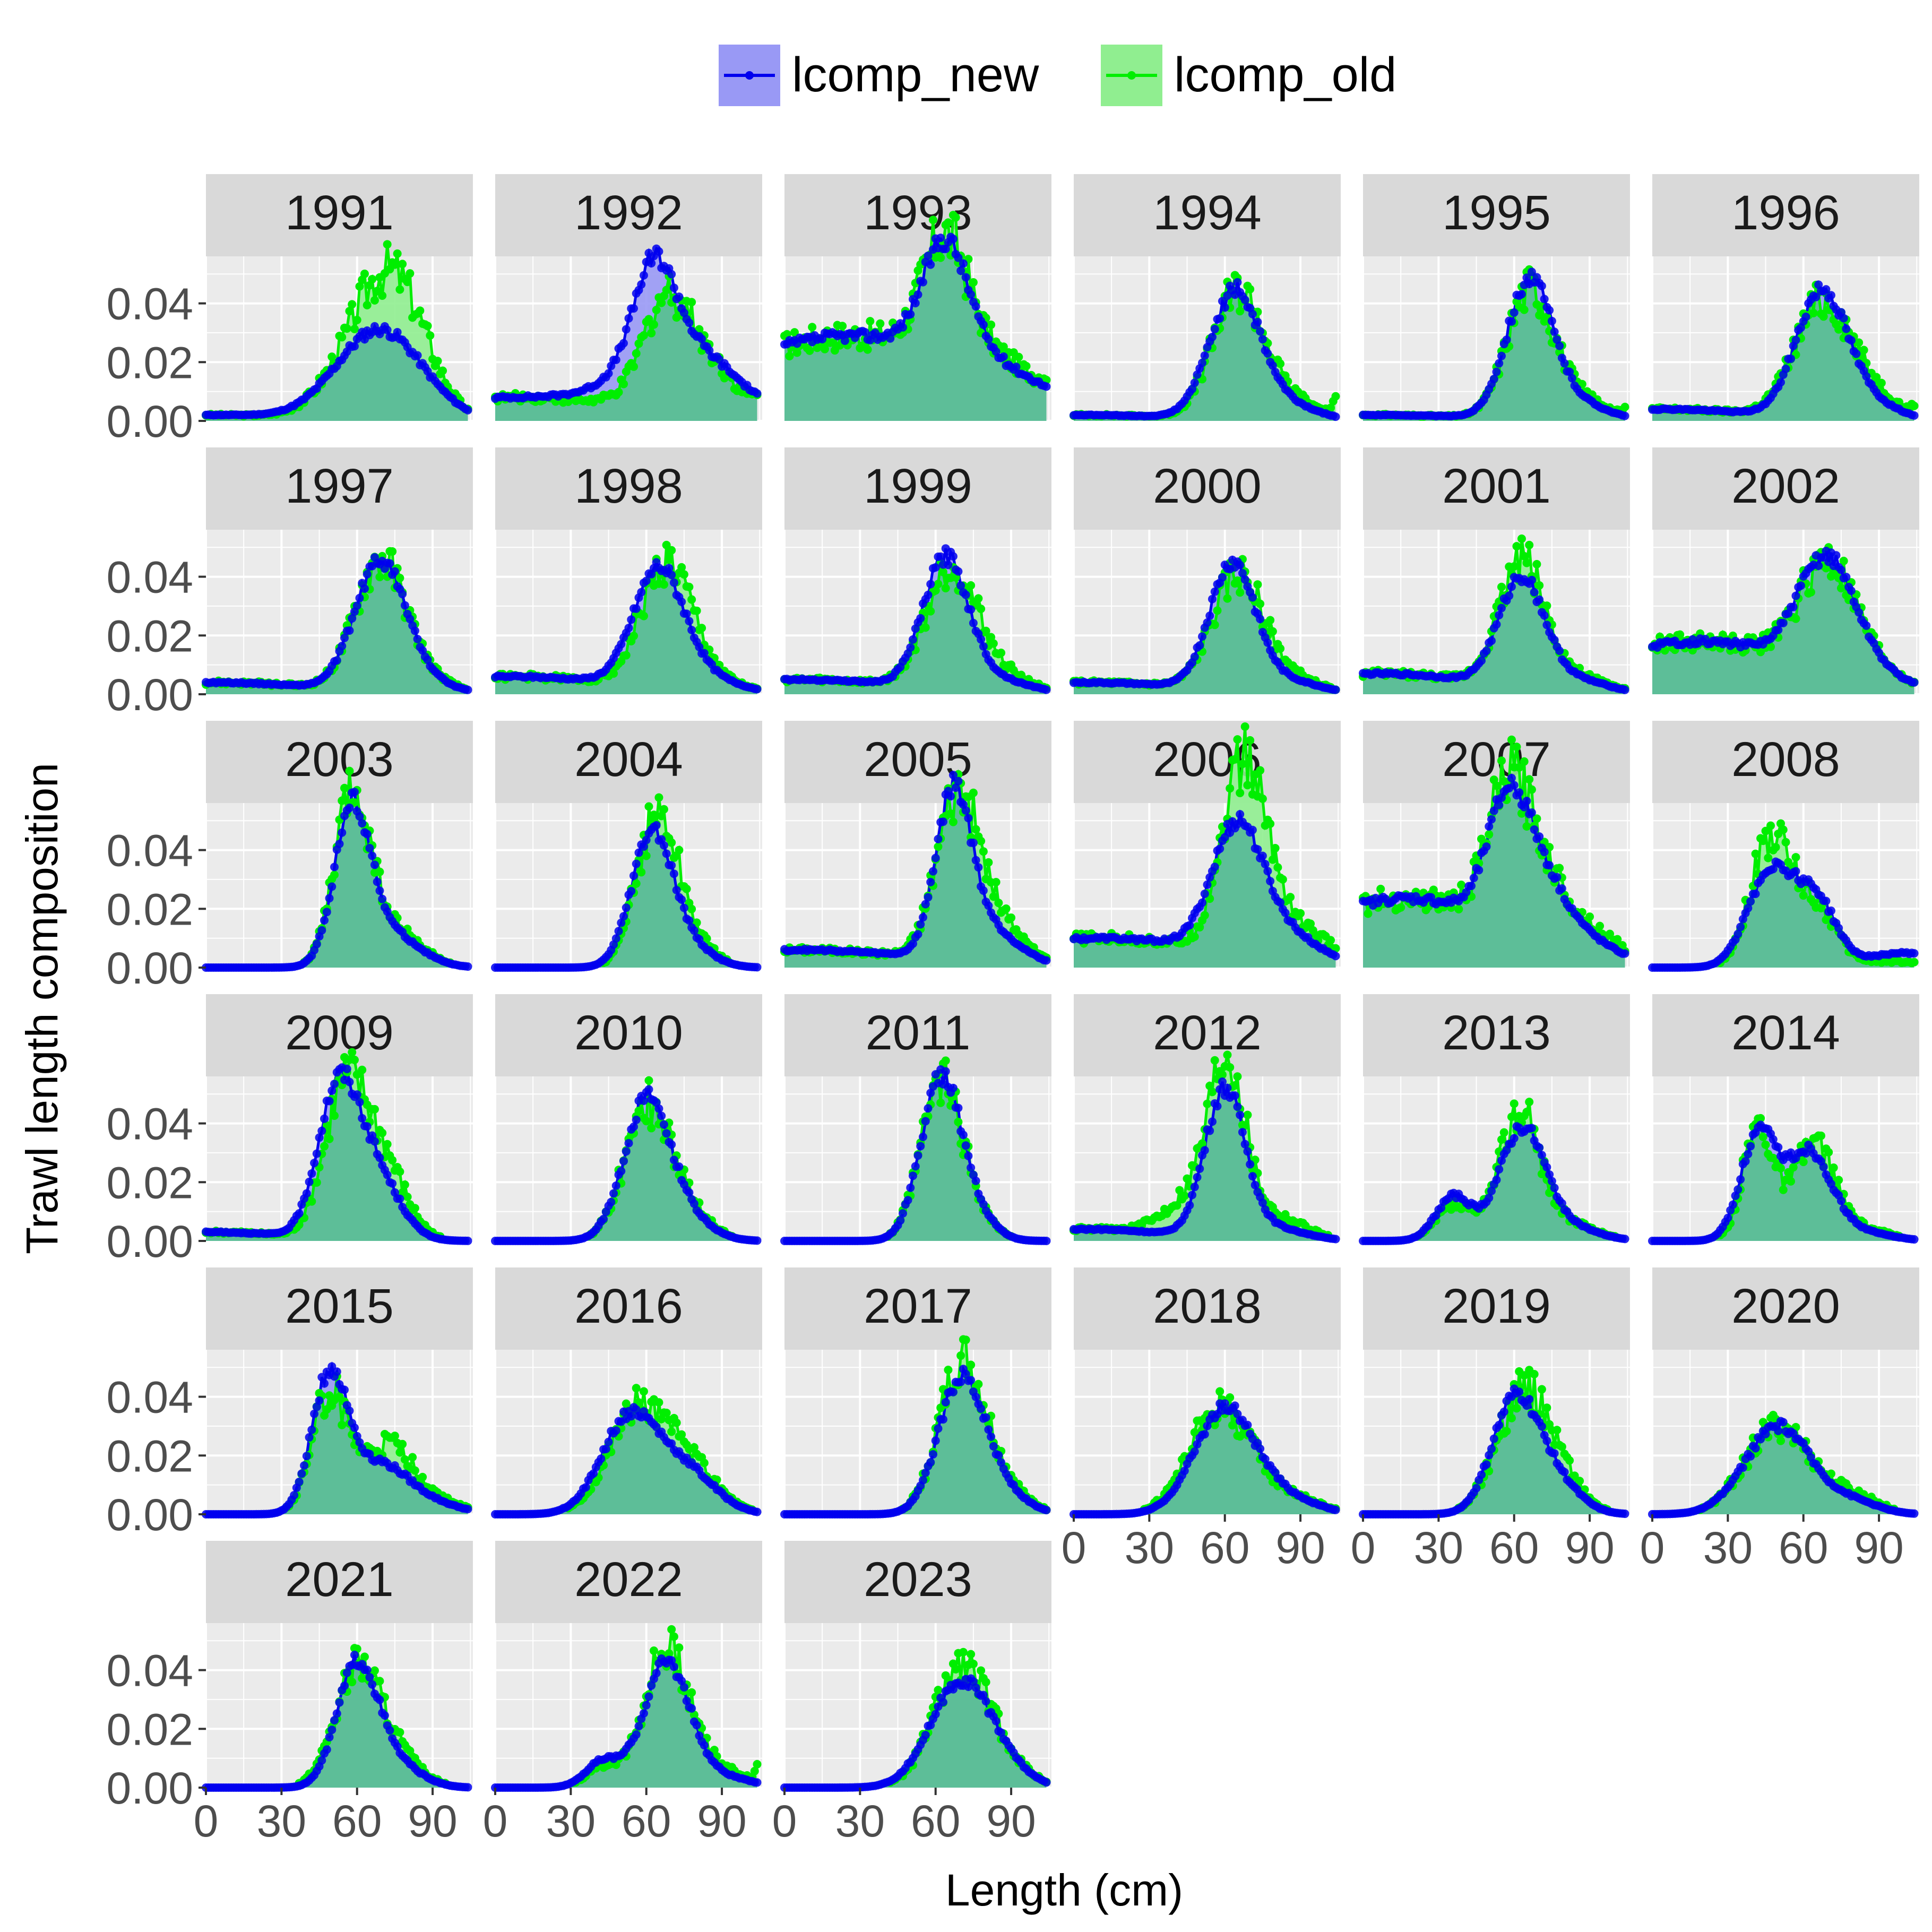 Image resolution: width=1932 pixels, height=1932 pixels. I want to click on panel-1998: 1998, so click(626, 571).